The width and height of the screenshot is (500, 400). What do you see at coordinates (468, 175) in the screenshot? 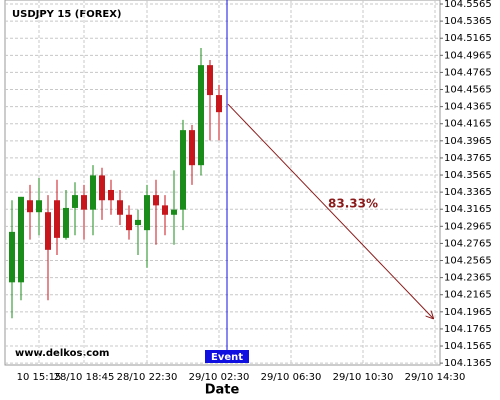
I see `y-tick-label: 104.3565` at bounding box center [468, 175].